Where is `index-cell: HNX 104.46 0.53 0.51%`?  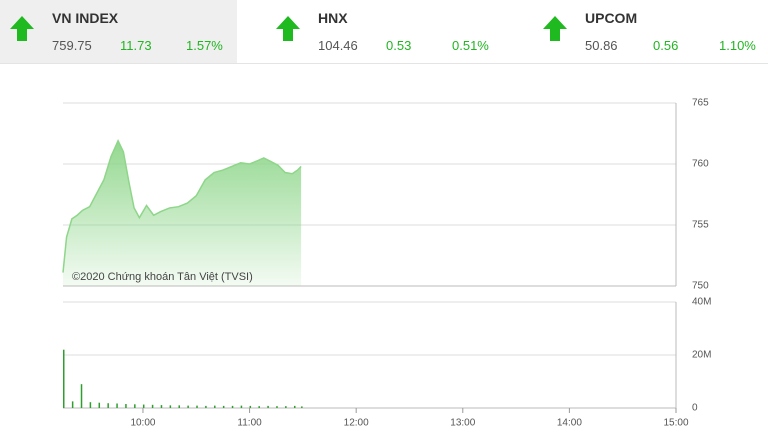 index-cell: HNX 104.46 0.53 0.51% is located at coordinates (384, 31).